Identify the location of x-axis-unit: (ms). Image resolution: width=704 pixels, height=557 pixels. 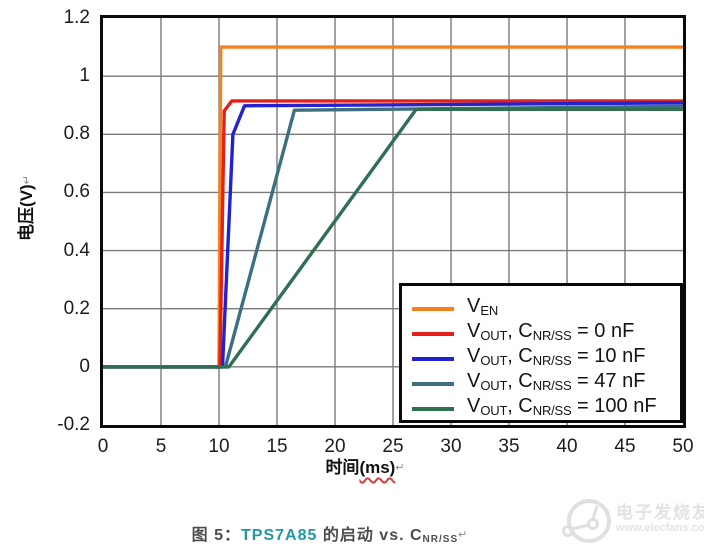
(377, 467).